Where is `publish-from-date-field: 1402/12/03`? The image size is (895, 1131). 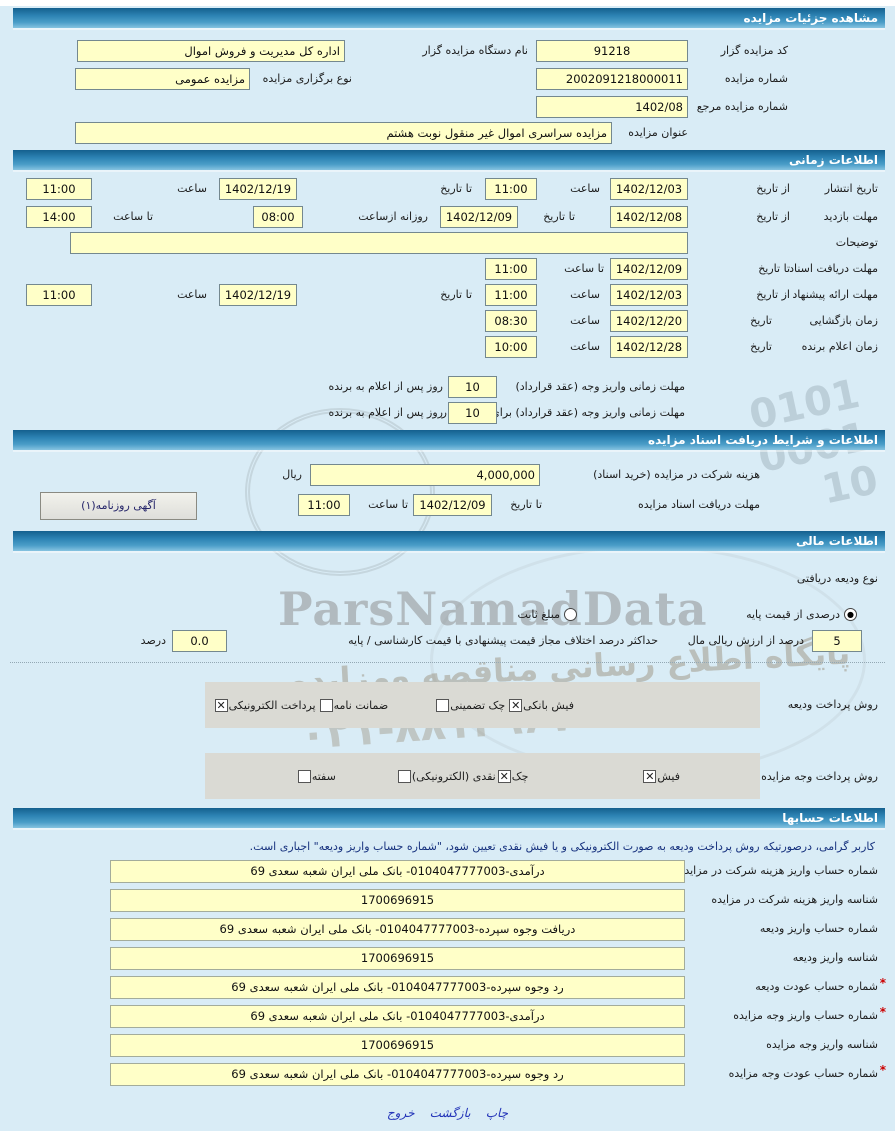 publish-from-date-field: 1402/12/03 is located at coordinates (649, 189).